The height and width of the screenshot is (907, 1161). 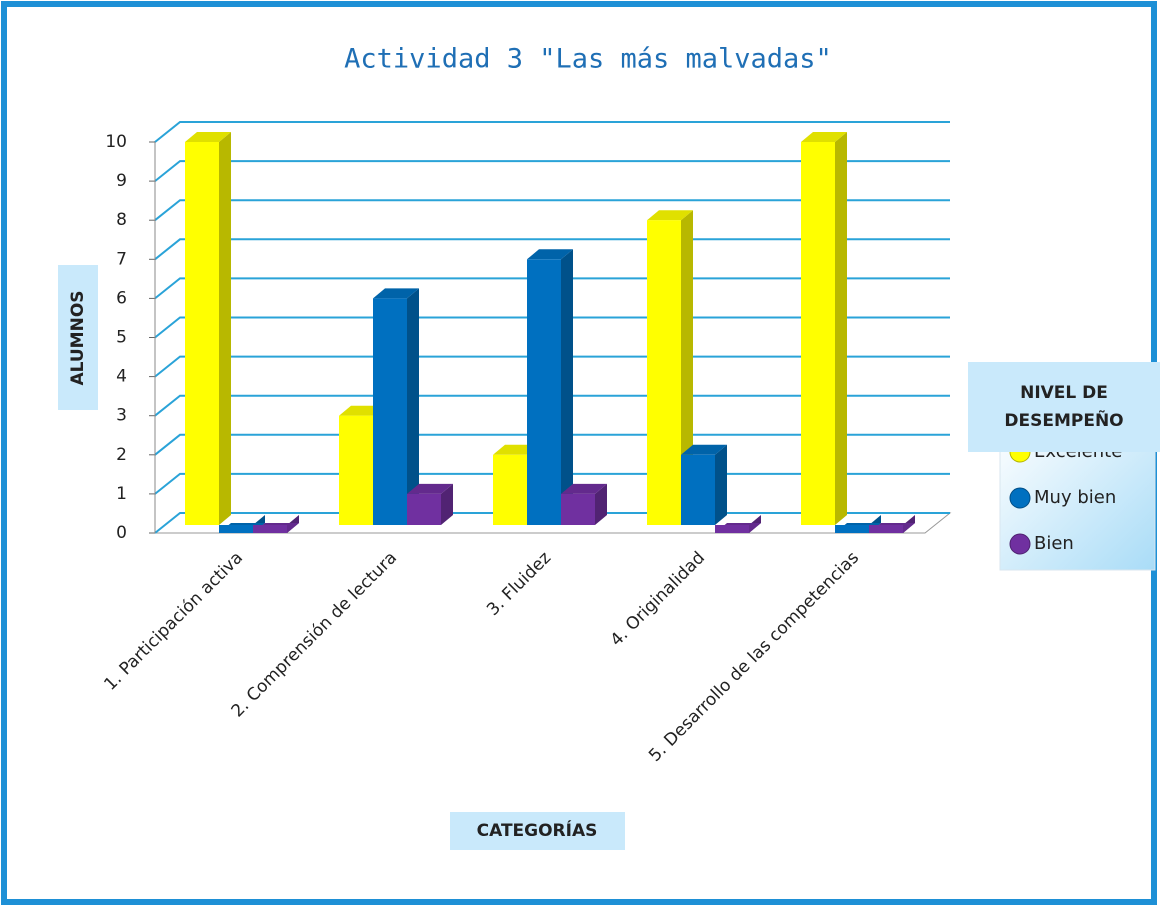 I want to click on y-tick-label: 8, so click(x=121, y=220).